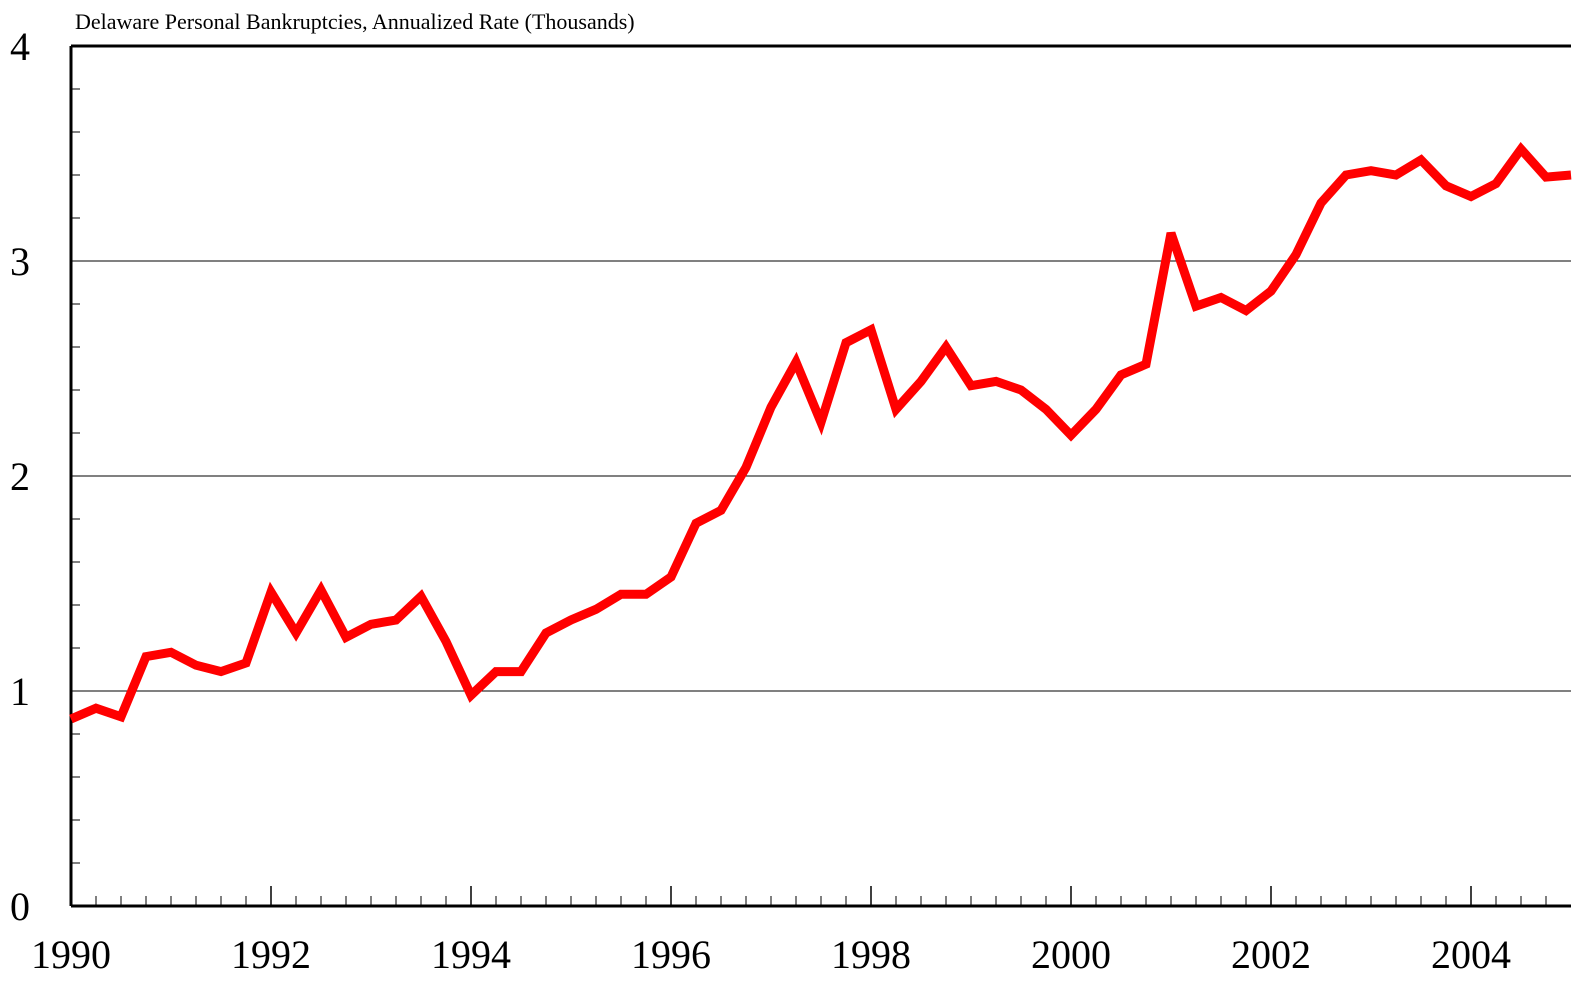 The width and height of the screenshot is (1577, 987). I want to click on x-tick-label: 2004, so click(1471, 954).